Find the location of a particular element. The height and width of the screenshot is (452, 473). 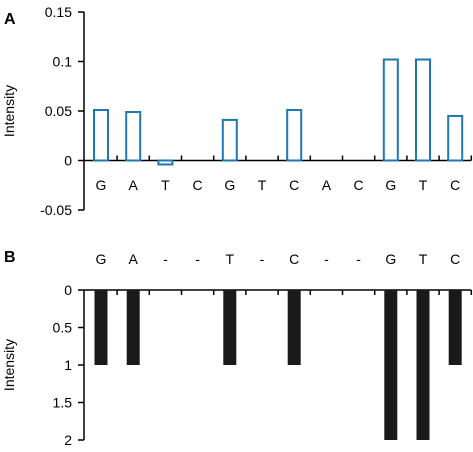

y-tick-label: 0.05 is located at coordinates (58, 111).